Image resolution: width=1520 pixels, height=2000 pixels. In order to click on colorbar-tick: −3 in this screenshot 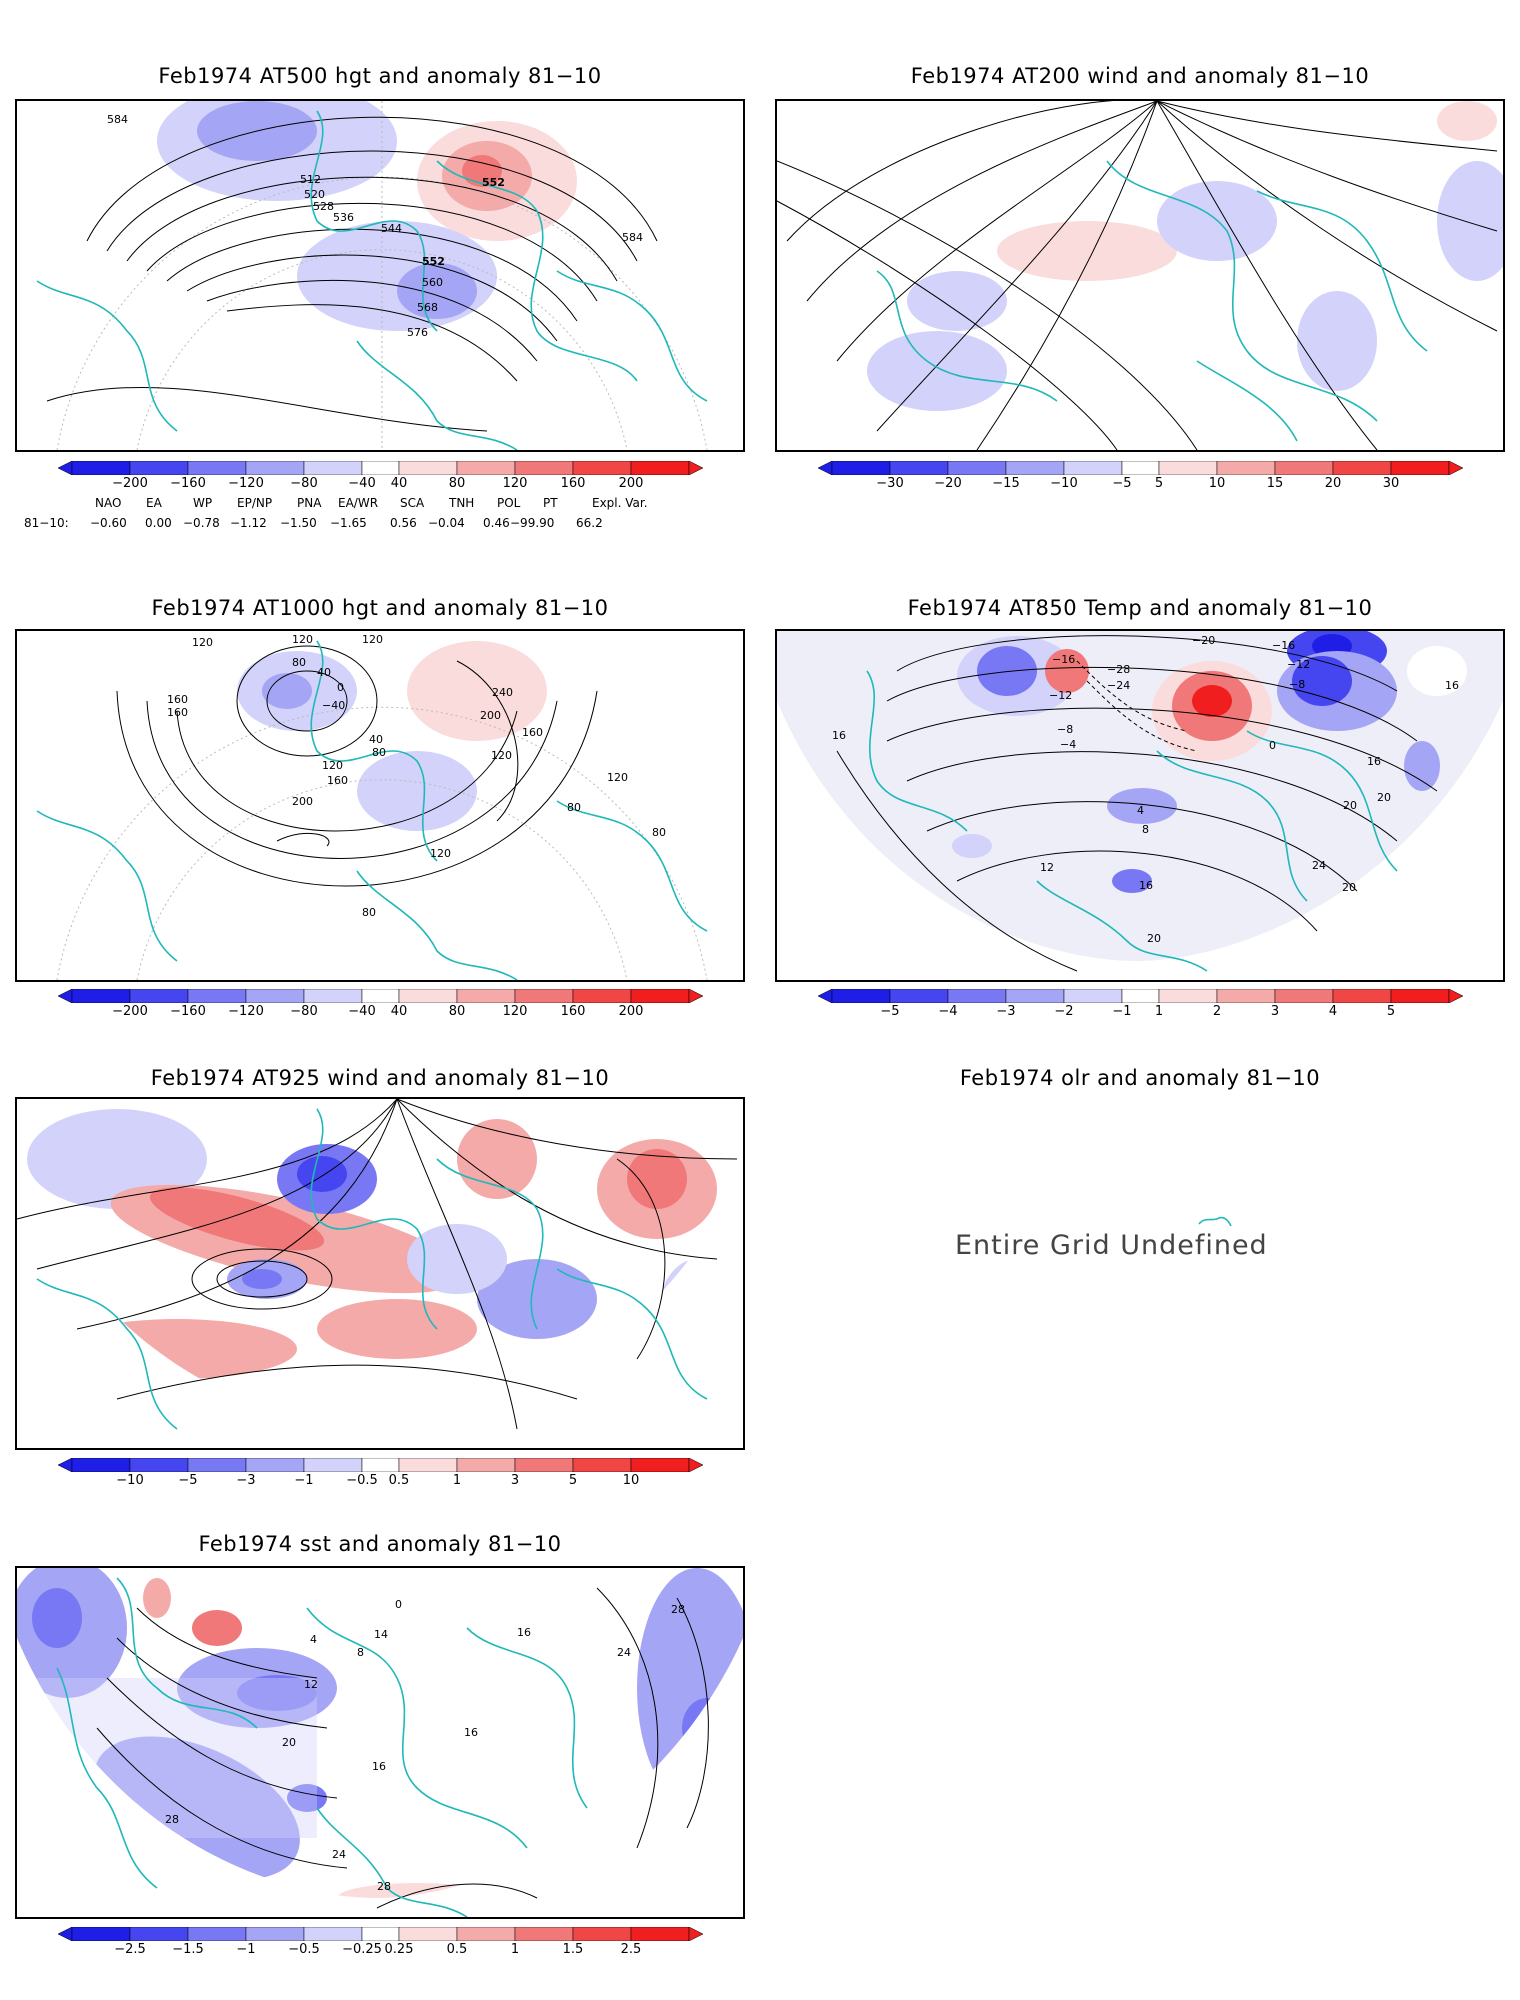, I will do `click(1006, 1011)`.